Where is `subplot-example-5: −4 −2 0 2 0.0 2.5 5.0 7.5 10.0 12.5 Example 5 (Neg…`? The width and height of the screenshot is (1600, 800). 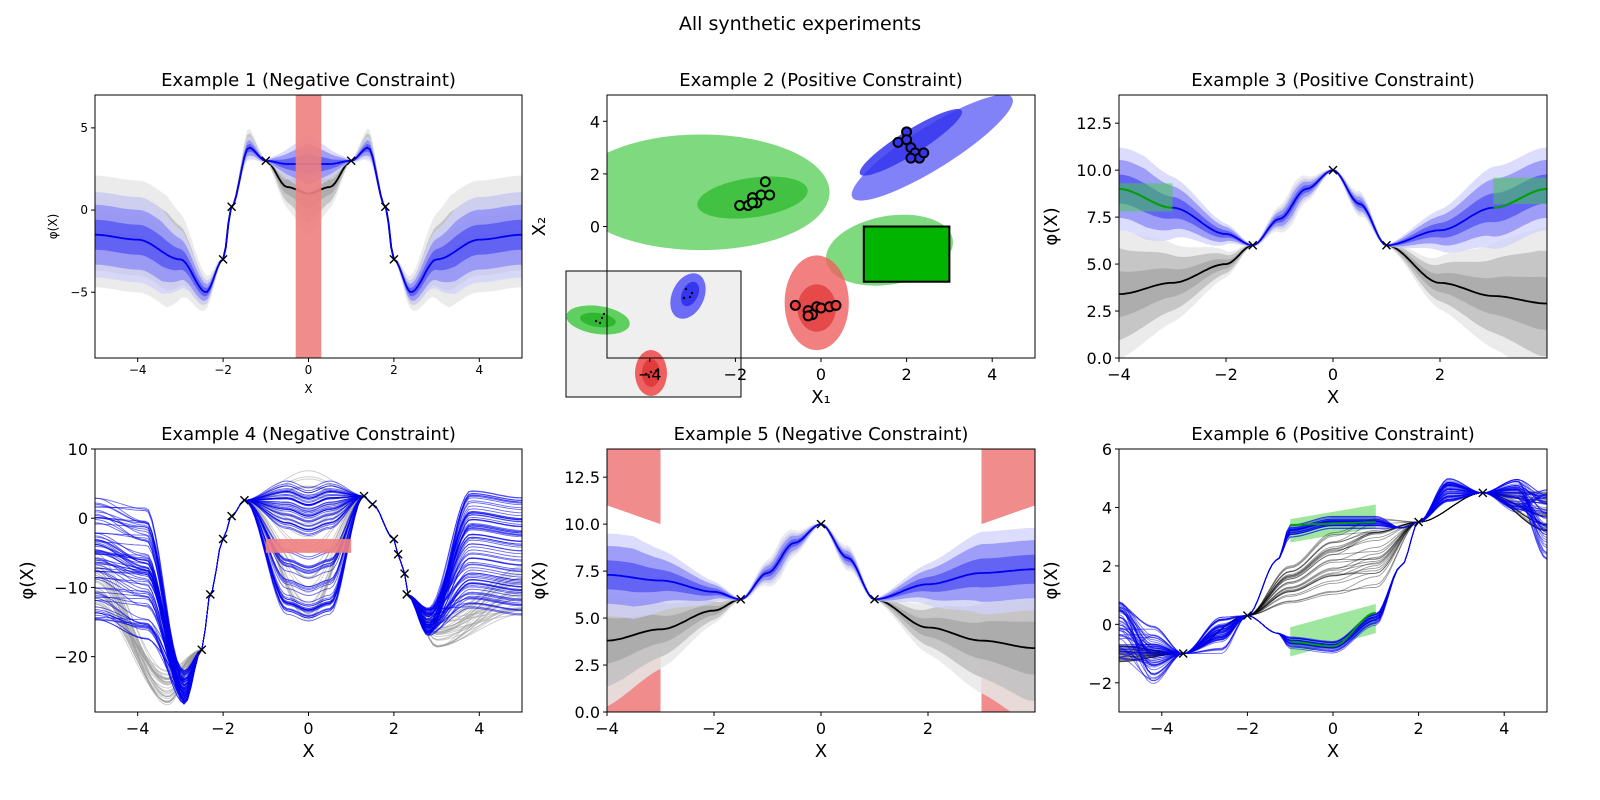
subplot-example-5: −4 −2 0 2 0.0 2.5 5.0 7.5 10.0 12.5 Example 5 (Neg… is located at coordinates (782, 593).